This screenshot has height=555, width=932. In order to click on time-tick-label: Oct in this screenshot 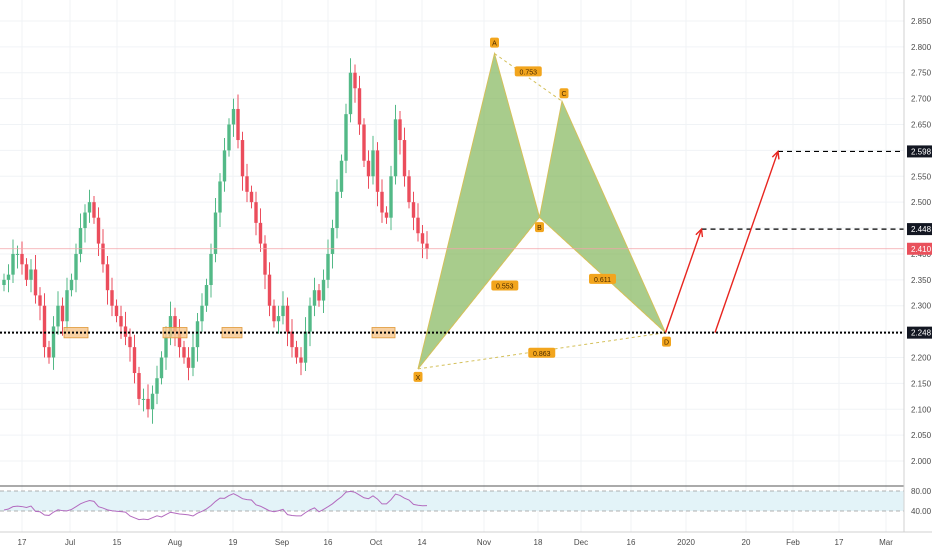, I will do `click(376, 542)`.